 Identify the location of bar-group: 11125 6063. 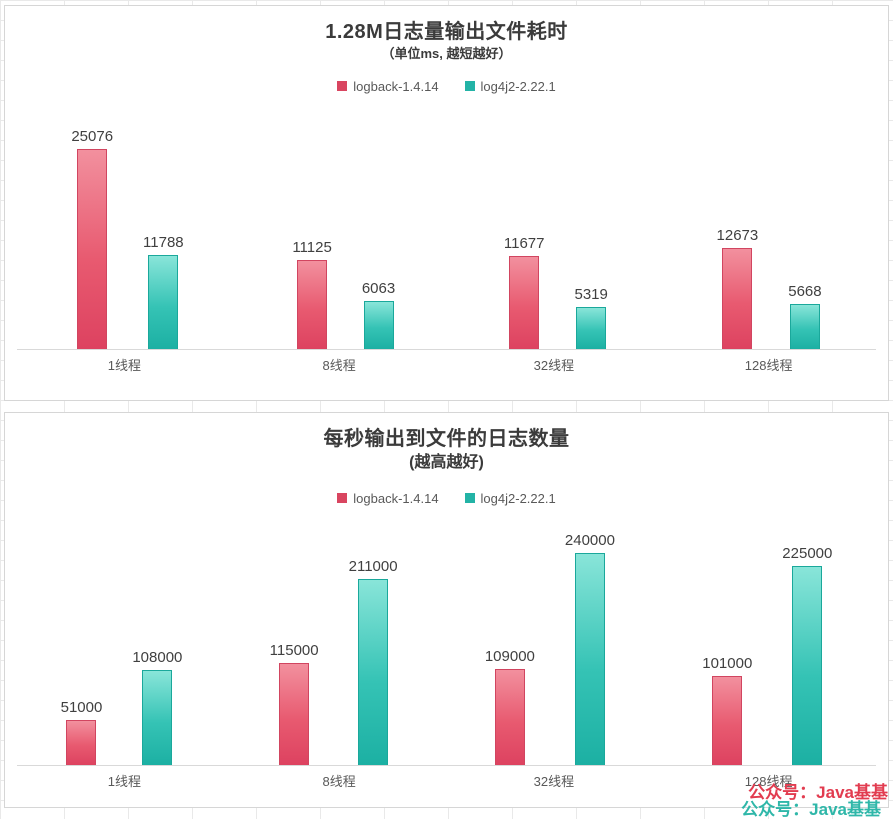
(343, 294).